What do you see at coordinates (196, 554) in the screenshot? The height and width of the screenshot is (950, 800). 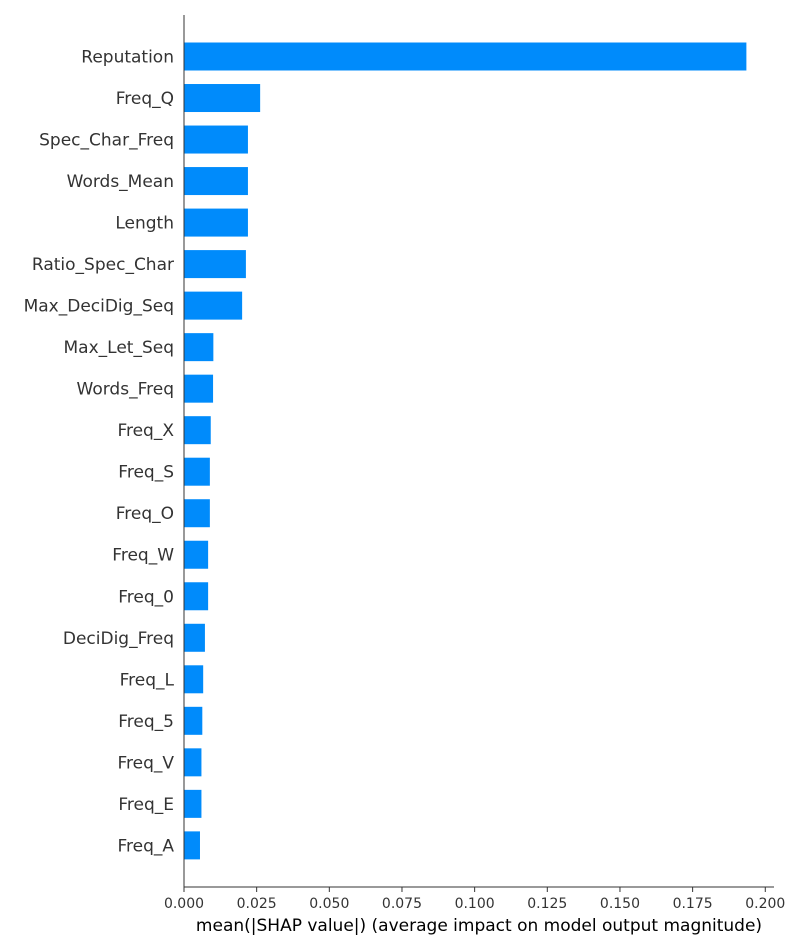 I see `bar-freq-w` at bounding box center [196, 554].